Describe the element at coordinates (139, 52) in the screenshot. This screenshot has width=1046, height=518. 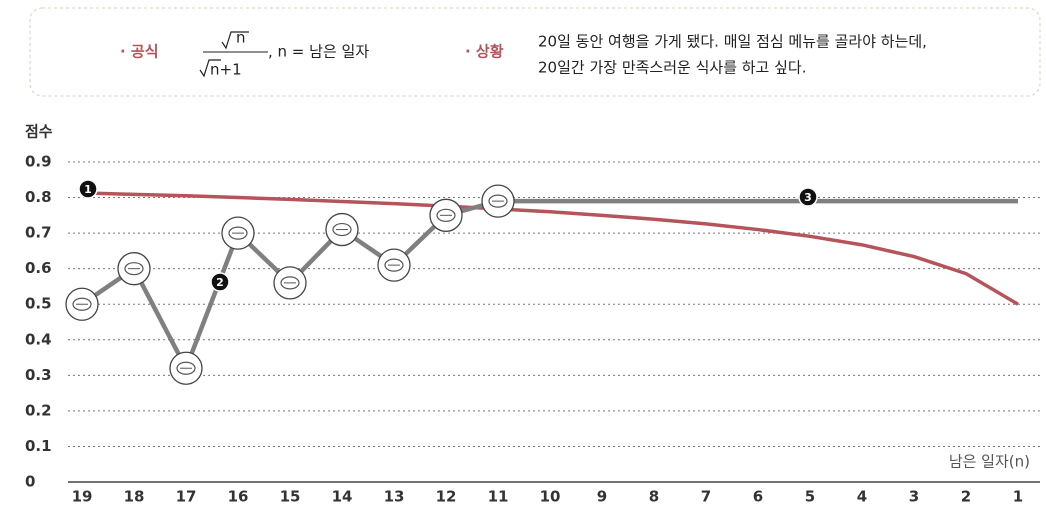
I see `formula-label: · 공식` at that location.